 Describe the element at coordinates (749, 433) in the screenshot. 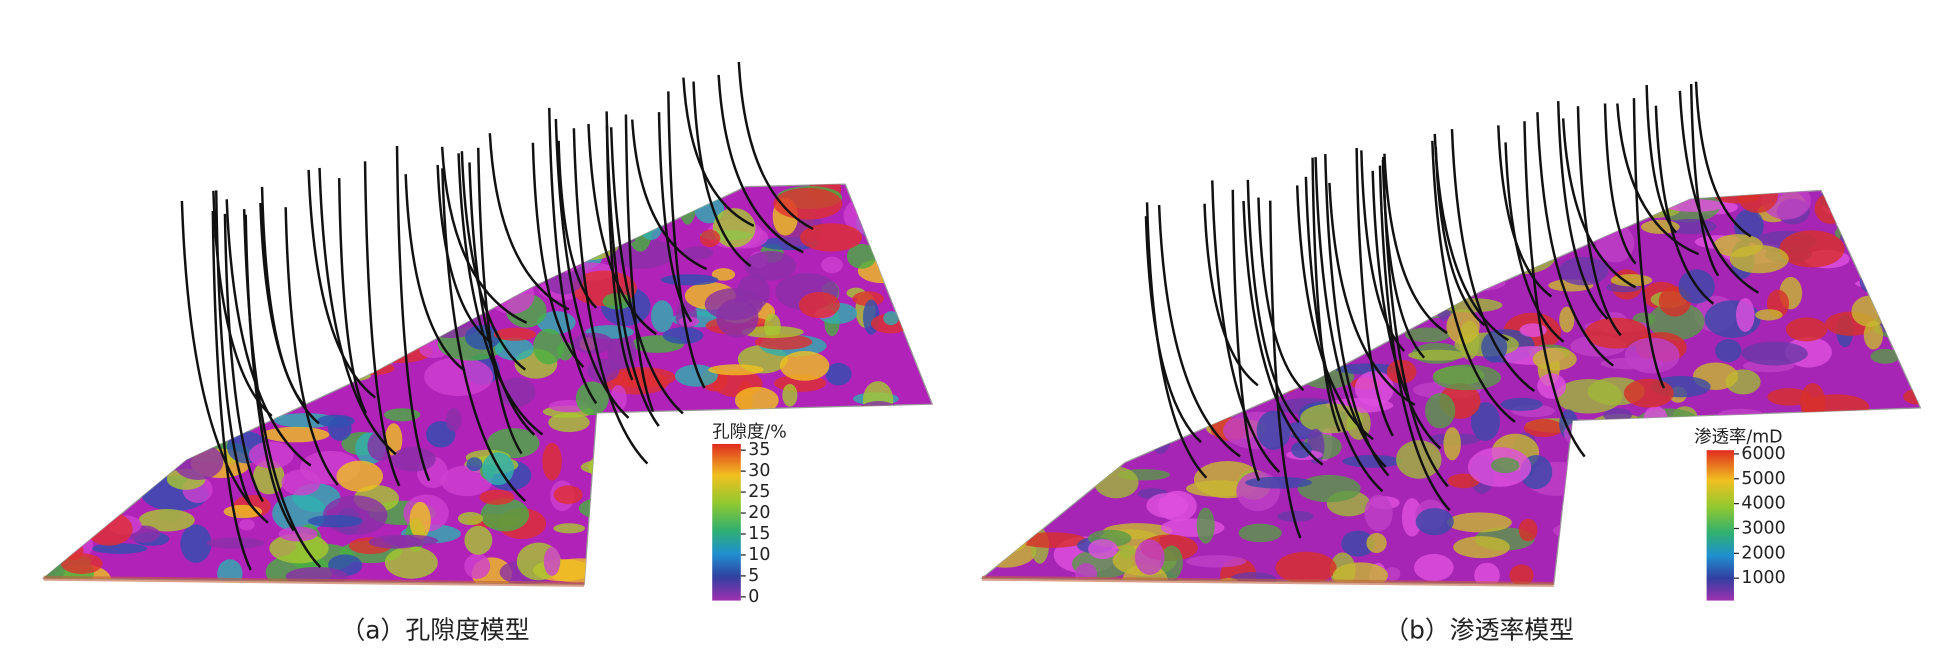

I see `colorbar-title: 孔隙度/%` at that location.